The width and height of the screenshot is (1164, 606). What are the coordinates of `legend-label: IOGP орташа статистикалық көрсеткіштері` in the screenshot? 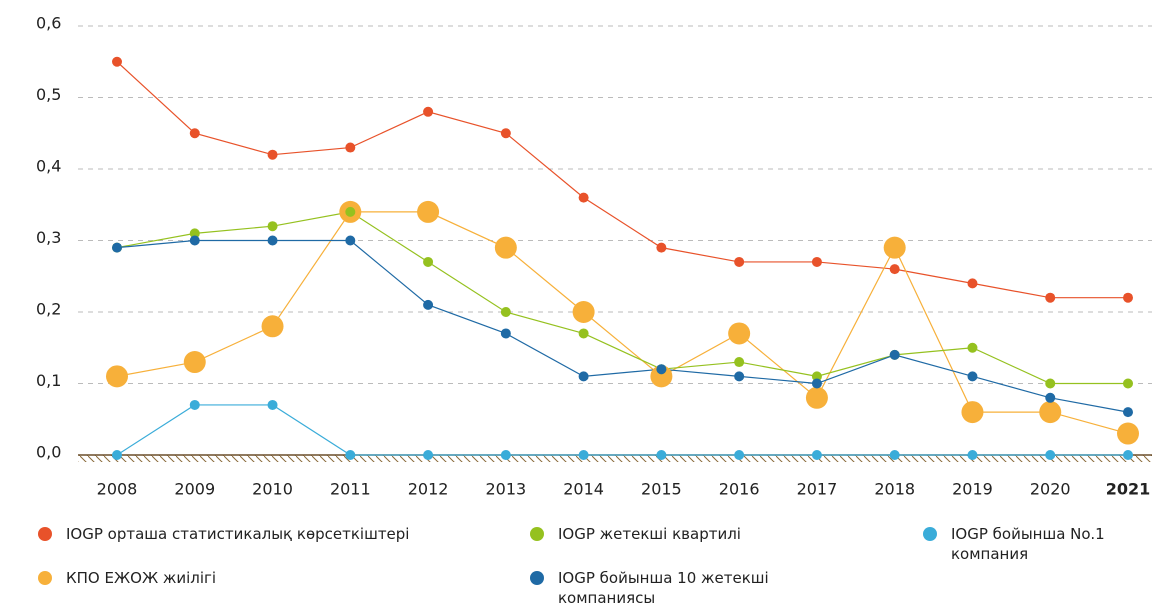 It's located at (238, 534).